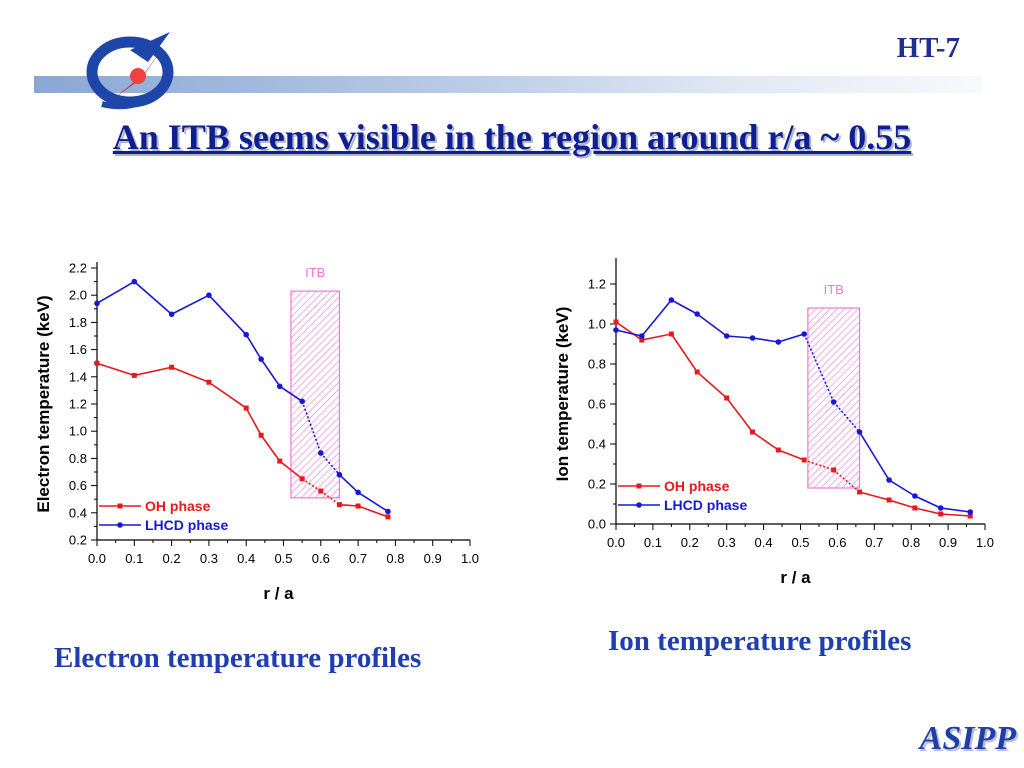  What do you see at coordinates (597, 324) in the screenshot?
I see `ion-y-tick-label: 1.0` at bounding box center [597, 324].